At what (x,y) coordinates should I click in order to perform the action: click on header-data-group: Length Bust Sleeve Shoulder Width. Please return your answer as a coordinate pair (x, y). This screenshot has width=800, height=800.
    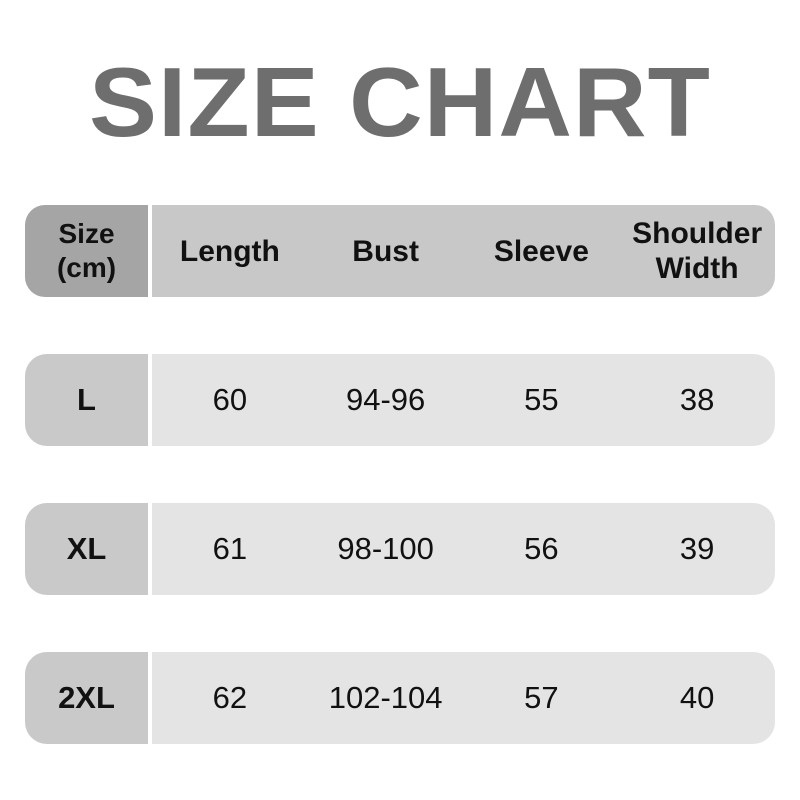
    Looking at the image, I should click on (463, 251).